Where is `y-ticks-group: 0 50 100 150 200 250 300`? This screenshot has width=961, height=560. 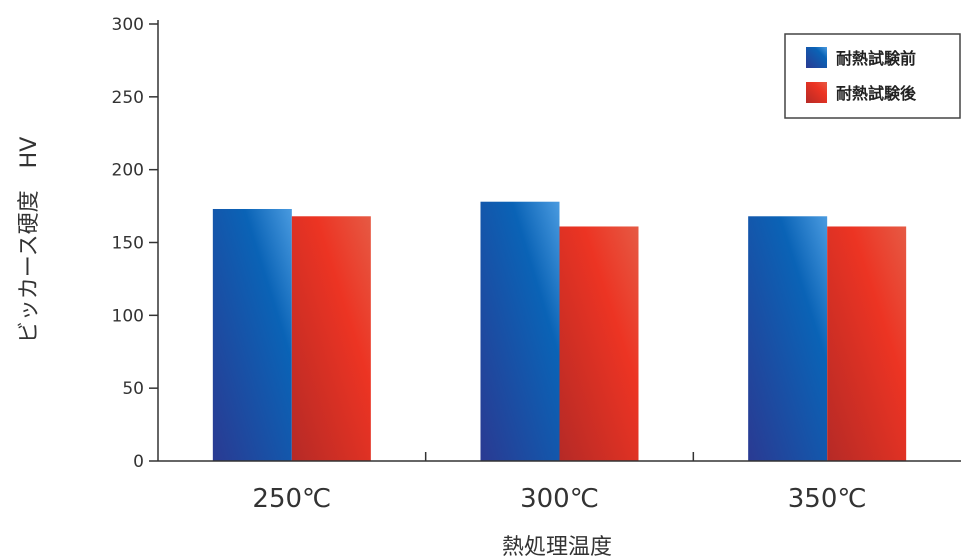 y-ticks-group: 0 50 100 150 200 250 300 is located at coordinates (135, 243).